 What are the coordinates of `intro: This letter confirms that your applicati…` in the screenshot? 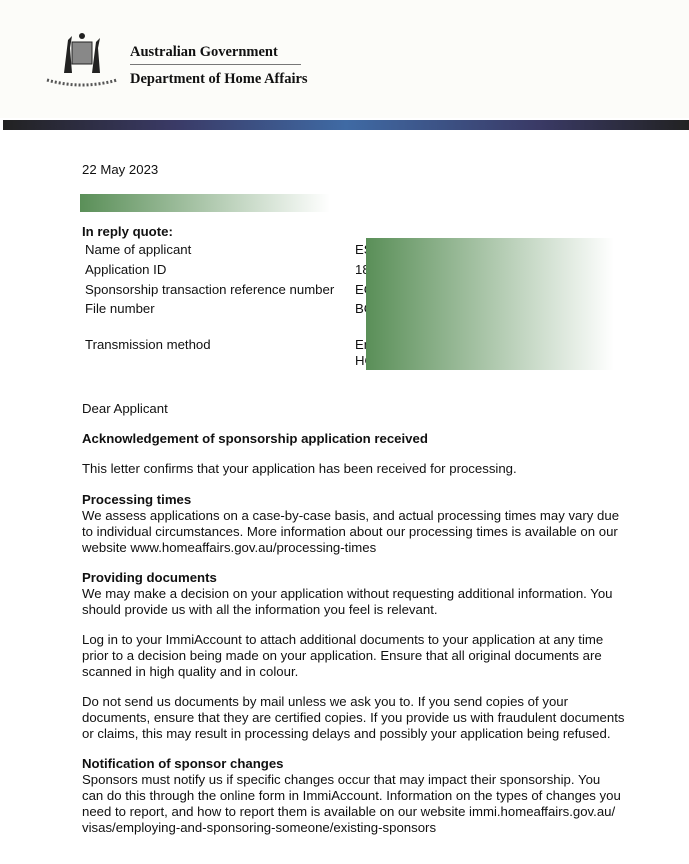 It's located at (299, 468).